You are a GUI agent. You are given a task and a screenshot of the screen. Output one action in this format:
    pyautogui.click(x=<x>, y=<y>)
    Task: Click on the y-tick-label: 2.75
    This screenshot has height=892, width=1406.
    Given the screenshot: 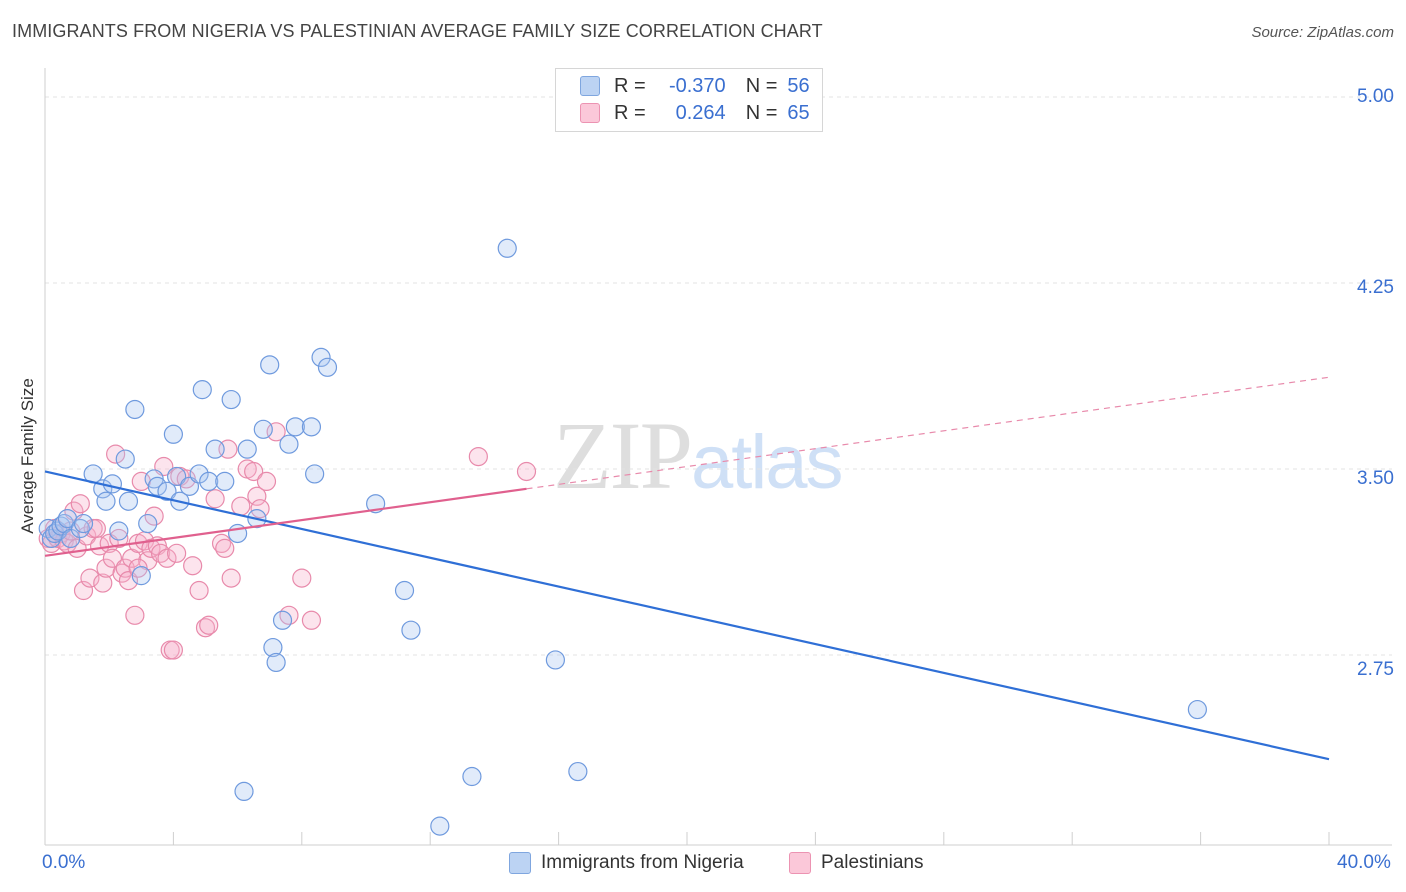 What is the action you would take?
    pyautogui.click(x=1375, y=669)
    